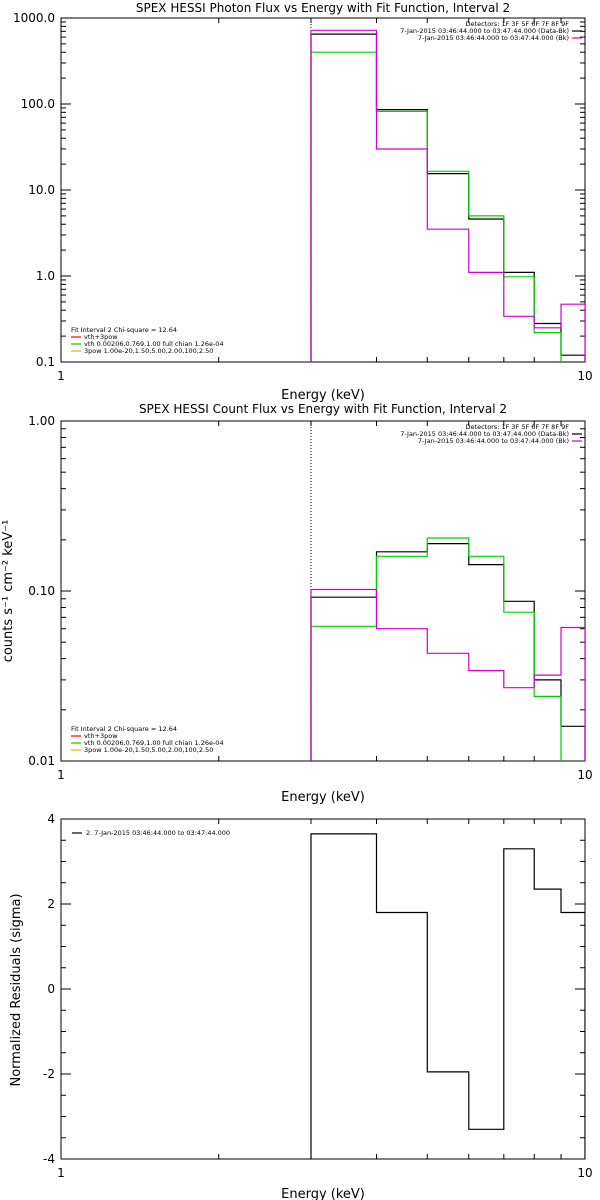  I want to click on photon-series-2-step-line, so click(447, 195).